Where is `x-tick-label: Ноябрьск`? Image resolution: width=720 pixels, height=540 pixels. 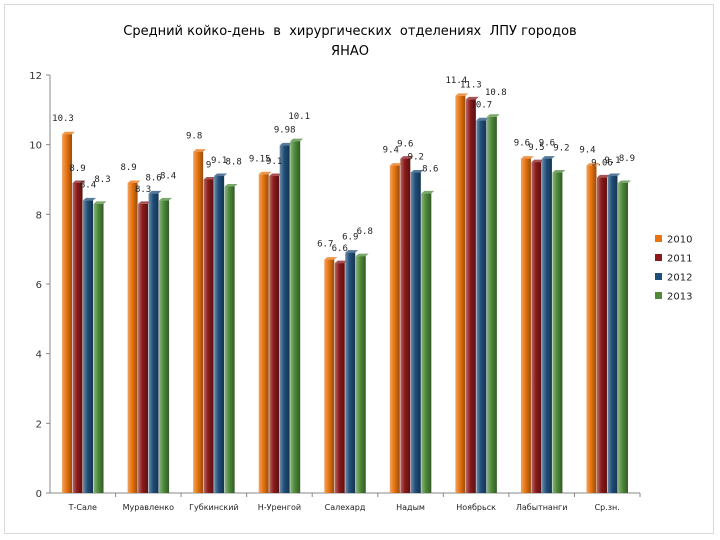 x-tick-label: Ноябрьск is located at coordinates (476, 507).